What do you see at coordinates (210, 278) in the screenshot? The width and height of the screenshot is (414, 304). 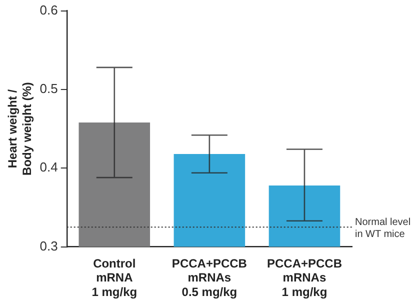 I see `x-tick-label: PCCA+PCCB mRNAs 0.5 mg/kg` at bounding box center [210, 278].